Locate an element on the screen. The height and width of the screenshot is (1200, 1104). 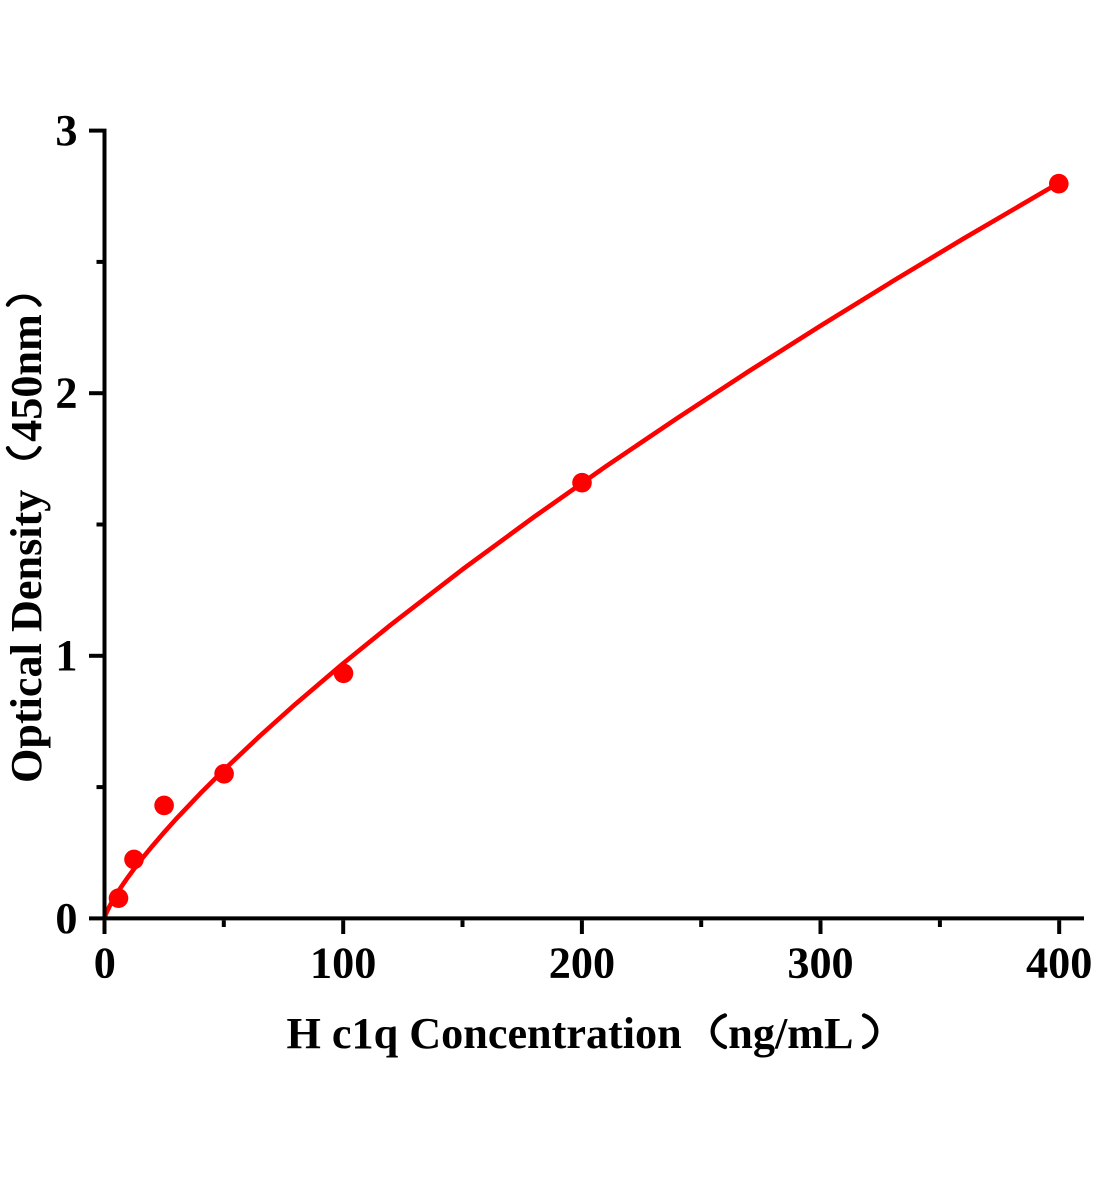
svg-text: 400 is located at coordinates (1059, 962).